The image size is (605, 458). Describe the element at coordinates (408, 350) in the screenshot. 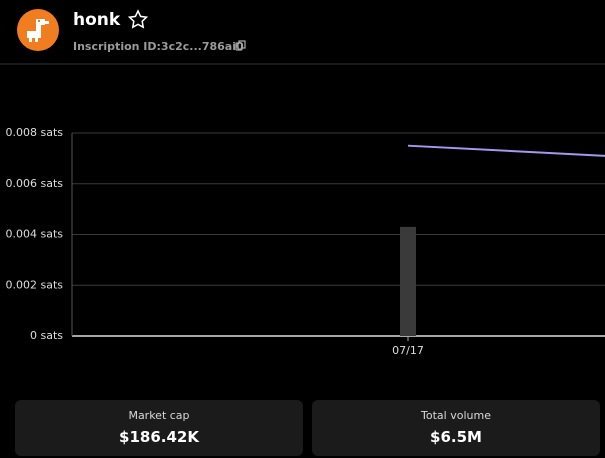

I see `x-tick-label: 07/17` at that location.